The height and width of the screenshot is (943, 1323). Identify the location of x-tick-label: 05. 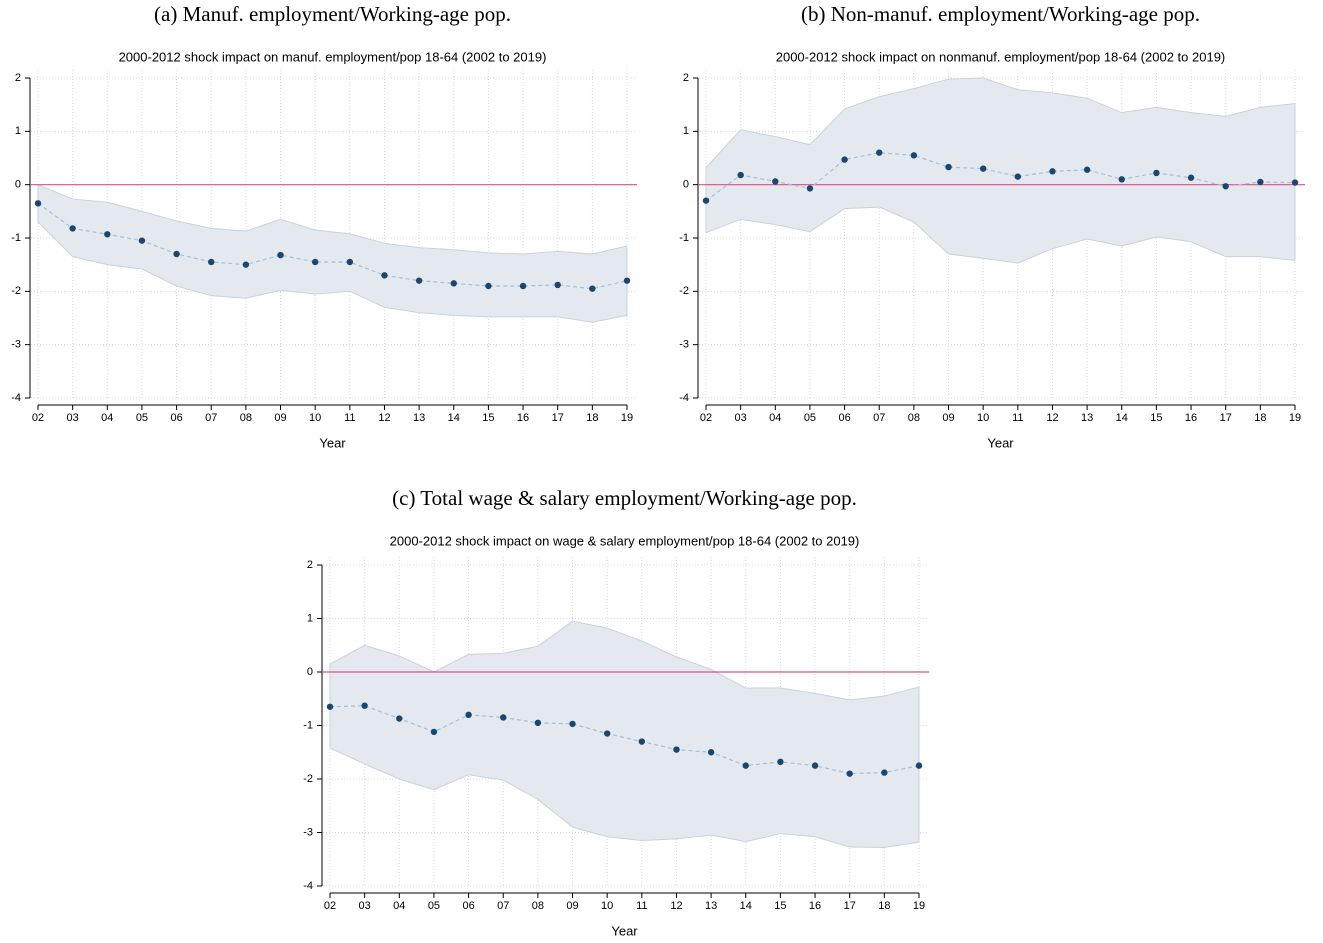
(434, 906).